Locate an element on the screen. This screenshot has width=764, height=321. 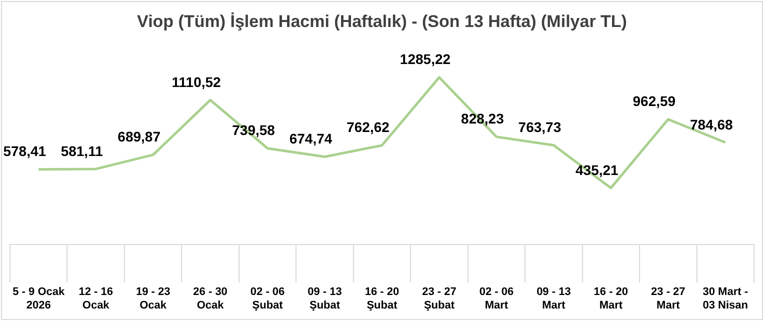
x-tick-label: 16 - 20 Mart is located at coordinates (611, 299).